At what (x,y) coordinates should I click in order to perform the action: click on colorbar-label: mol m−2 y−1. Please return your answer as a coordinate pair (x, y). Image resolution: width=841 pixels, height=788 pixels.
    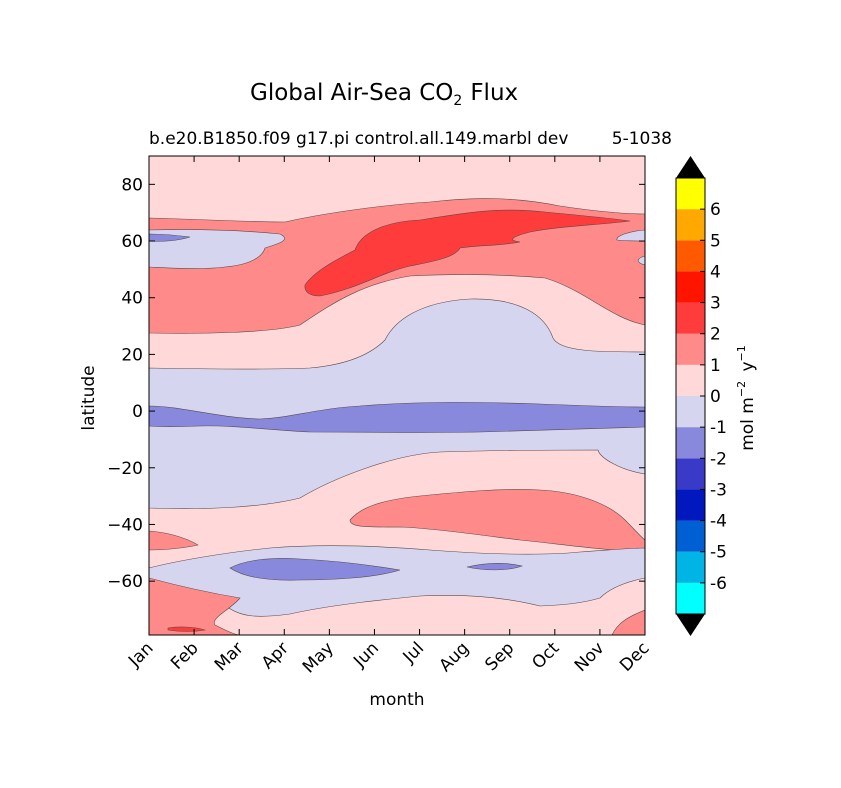
    Looking at the image, I should click on (746, 398).